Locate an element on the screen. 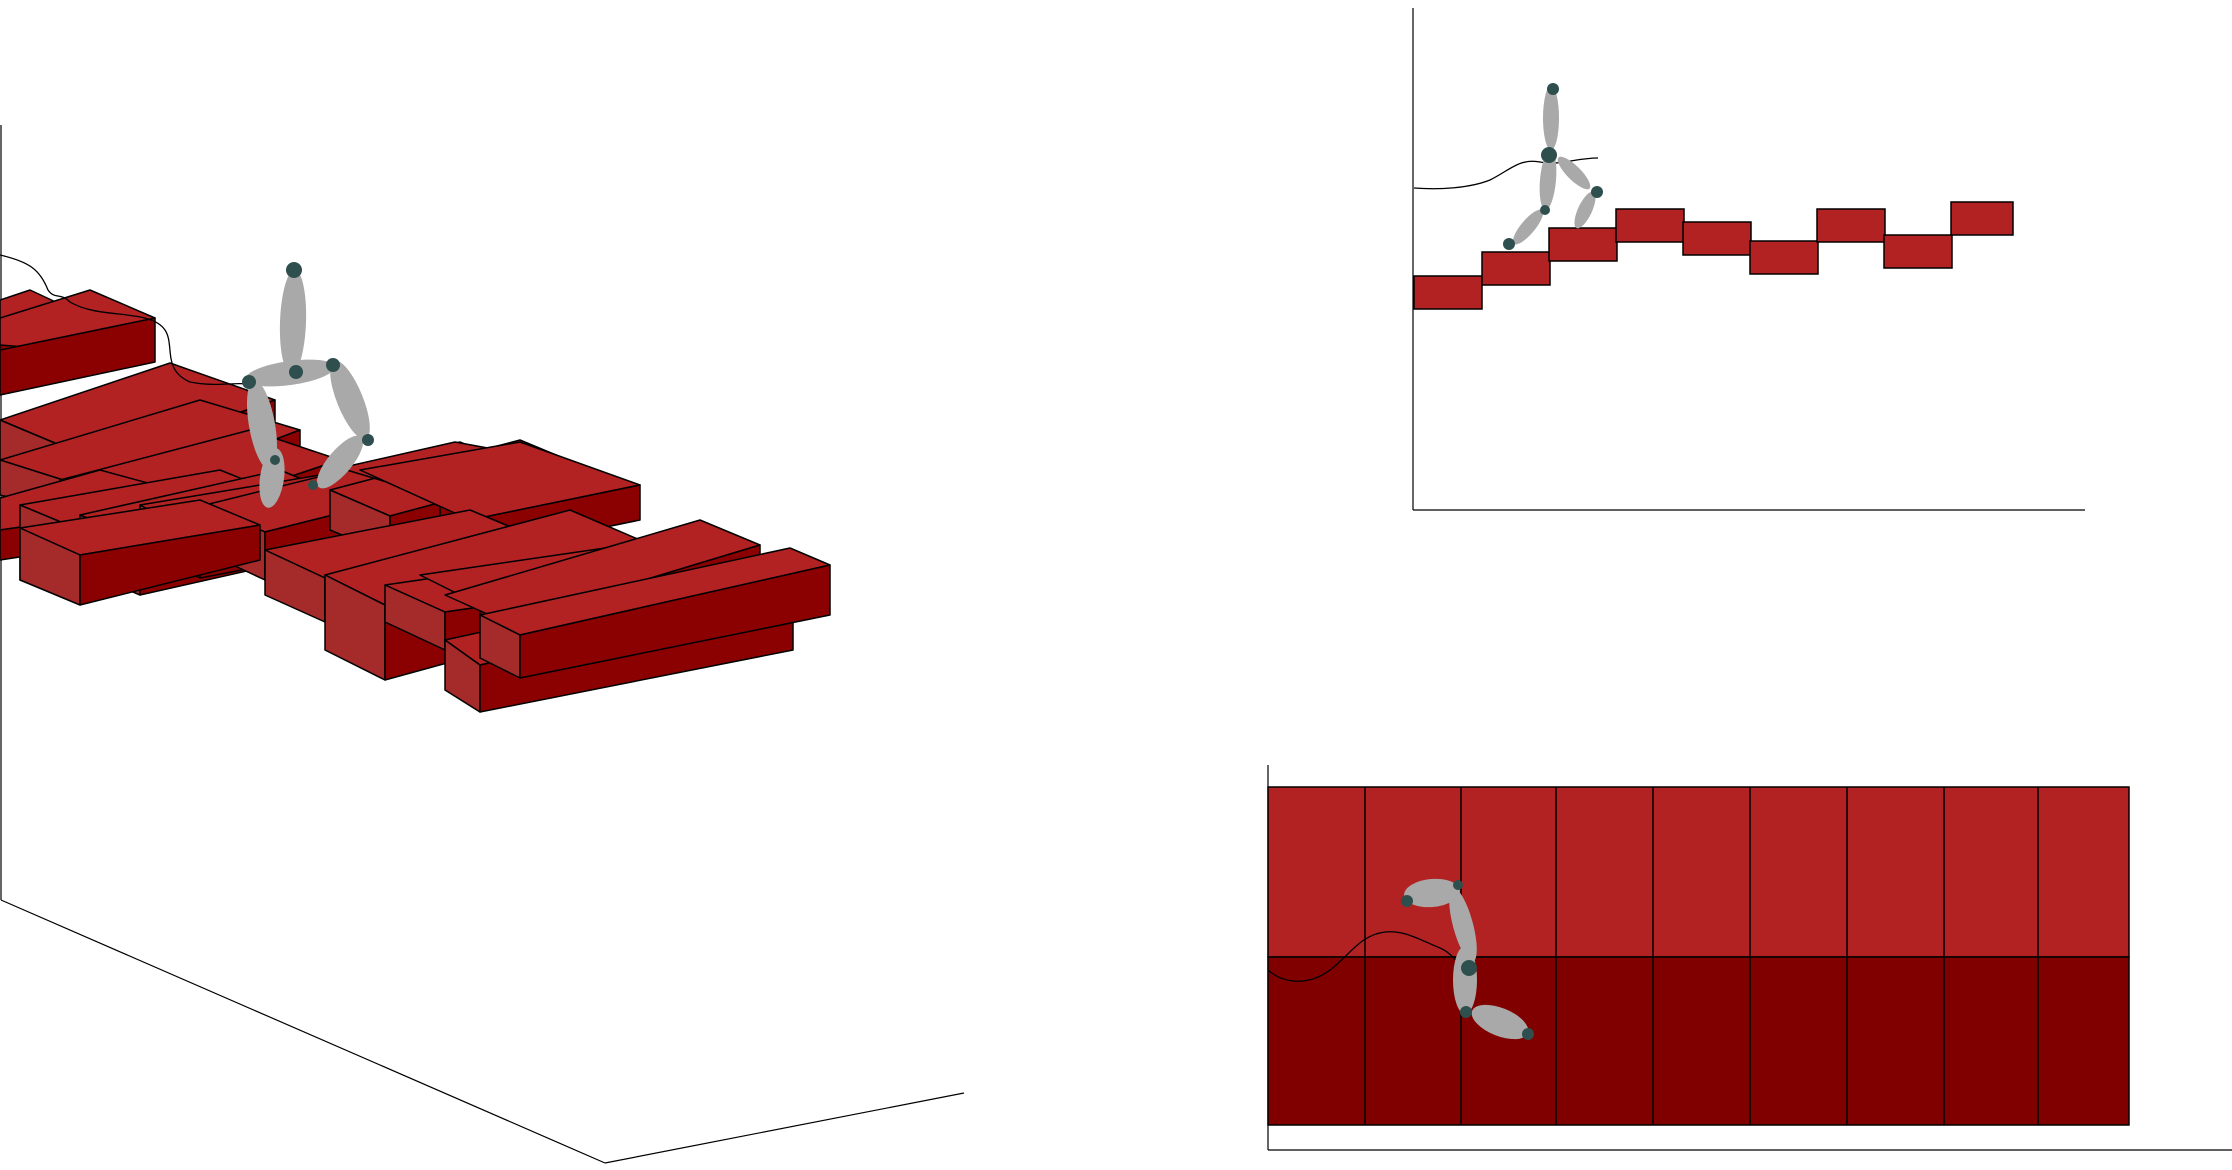  robot-lower-link is located at coordinates (1500, 1022).